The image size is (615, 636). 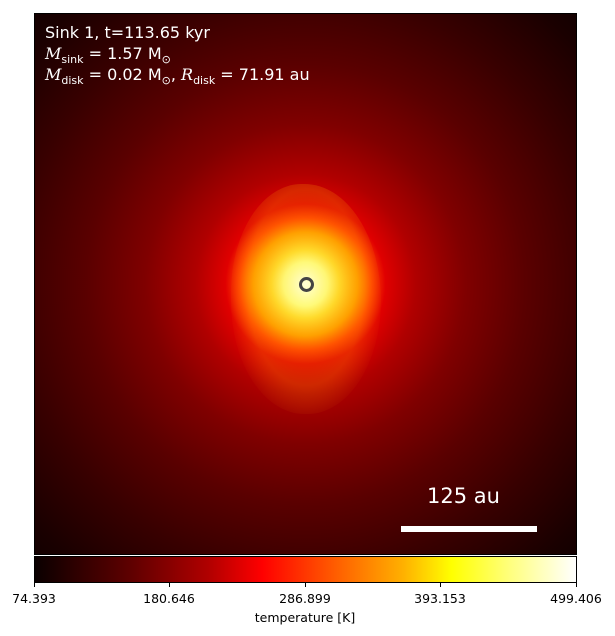 I want to click on colorbar-tick-label: 499.406, so click(x=576, y=598).